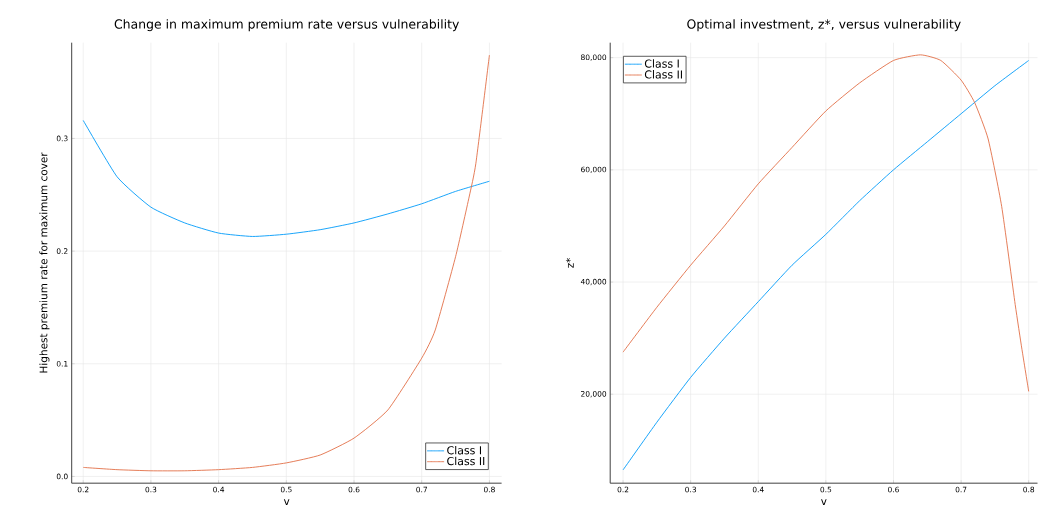 This screenshot has height=527, width=1038. Describe the element at coordinates (44, 262) in the screenshot. I see `y-axis-title: Highest premium rate for maximum cover` at that location.